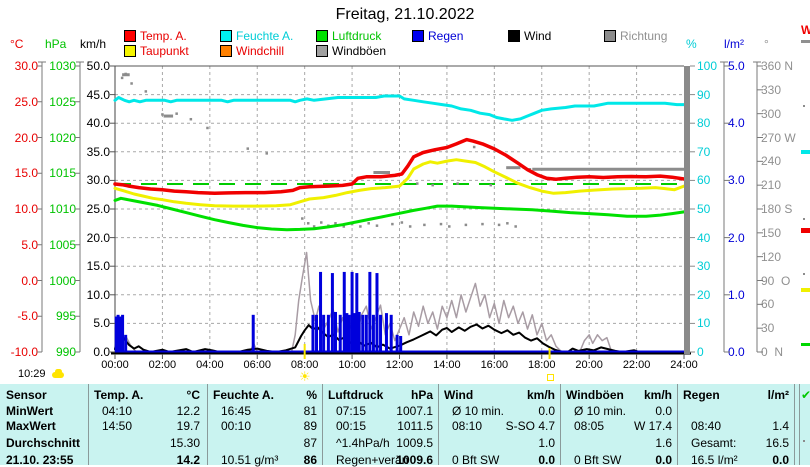  Describe the element at coordinates (805, 395) in the screenshot. I see `next-panel-check-icon: ✔` at that location.